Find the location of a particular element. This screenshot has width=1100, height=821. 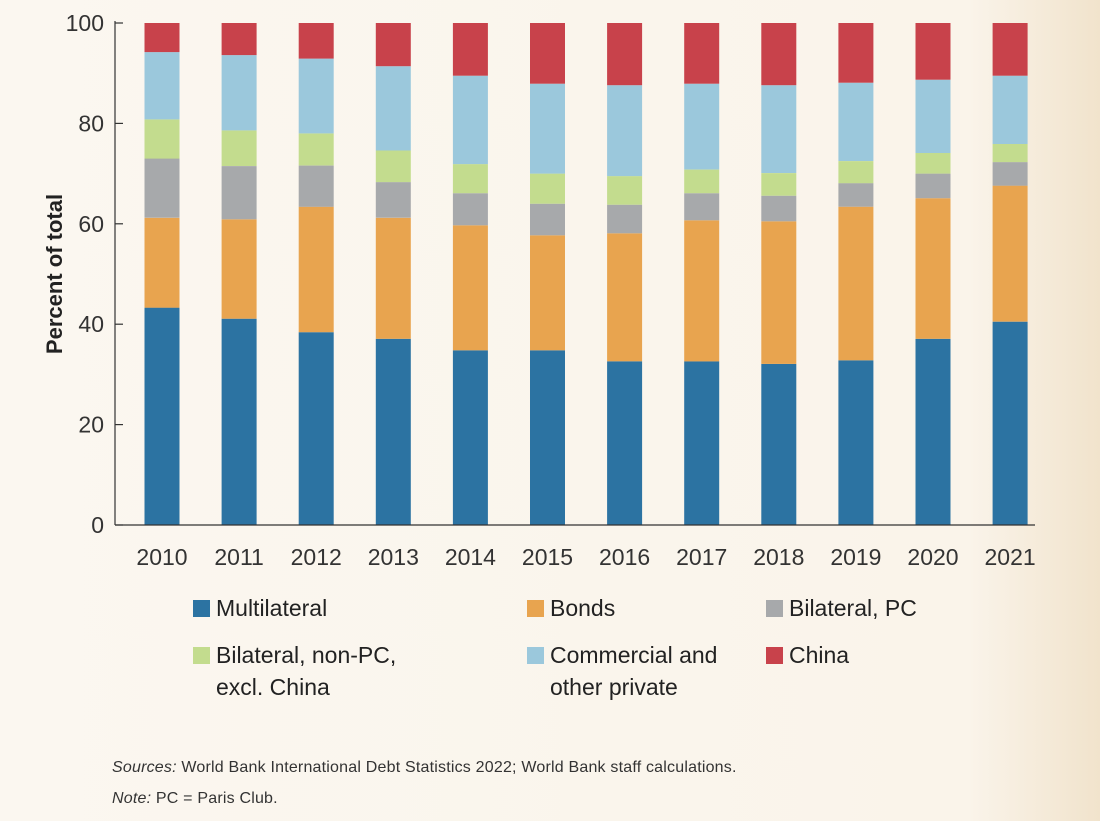

legend-label-5: China is located at coordinates (819, 655).